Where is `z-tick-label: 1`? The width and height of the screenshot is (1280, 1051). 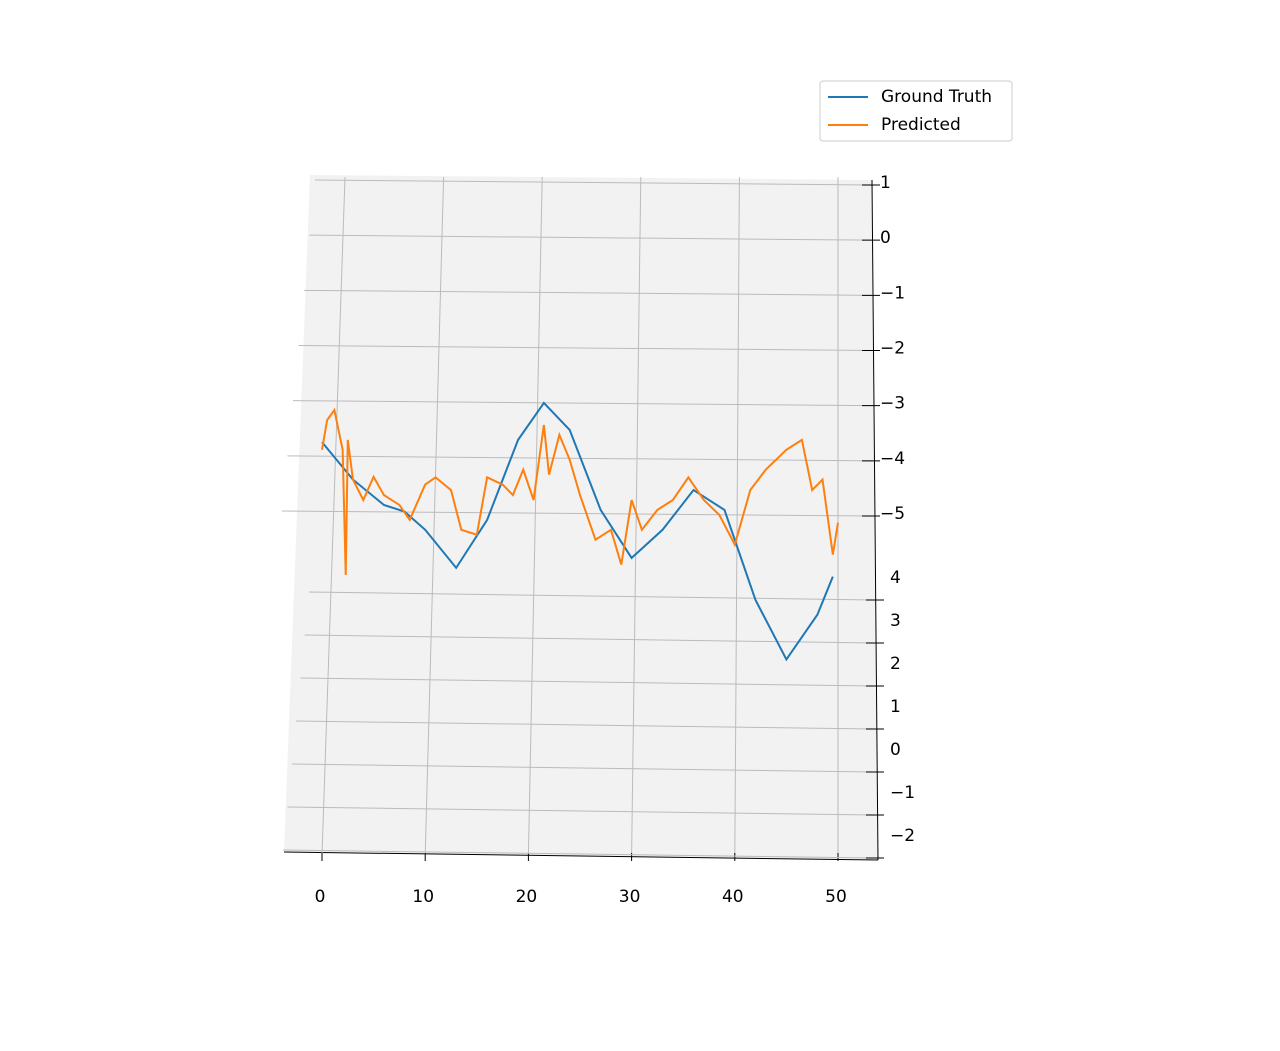
z-tick-label: 1 is located at coordinates (885, 183).